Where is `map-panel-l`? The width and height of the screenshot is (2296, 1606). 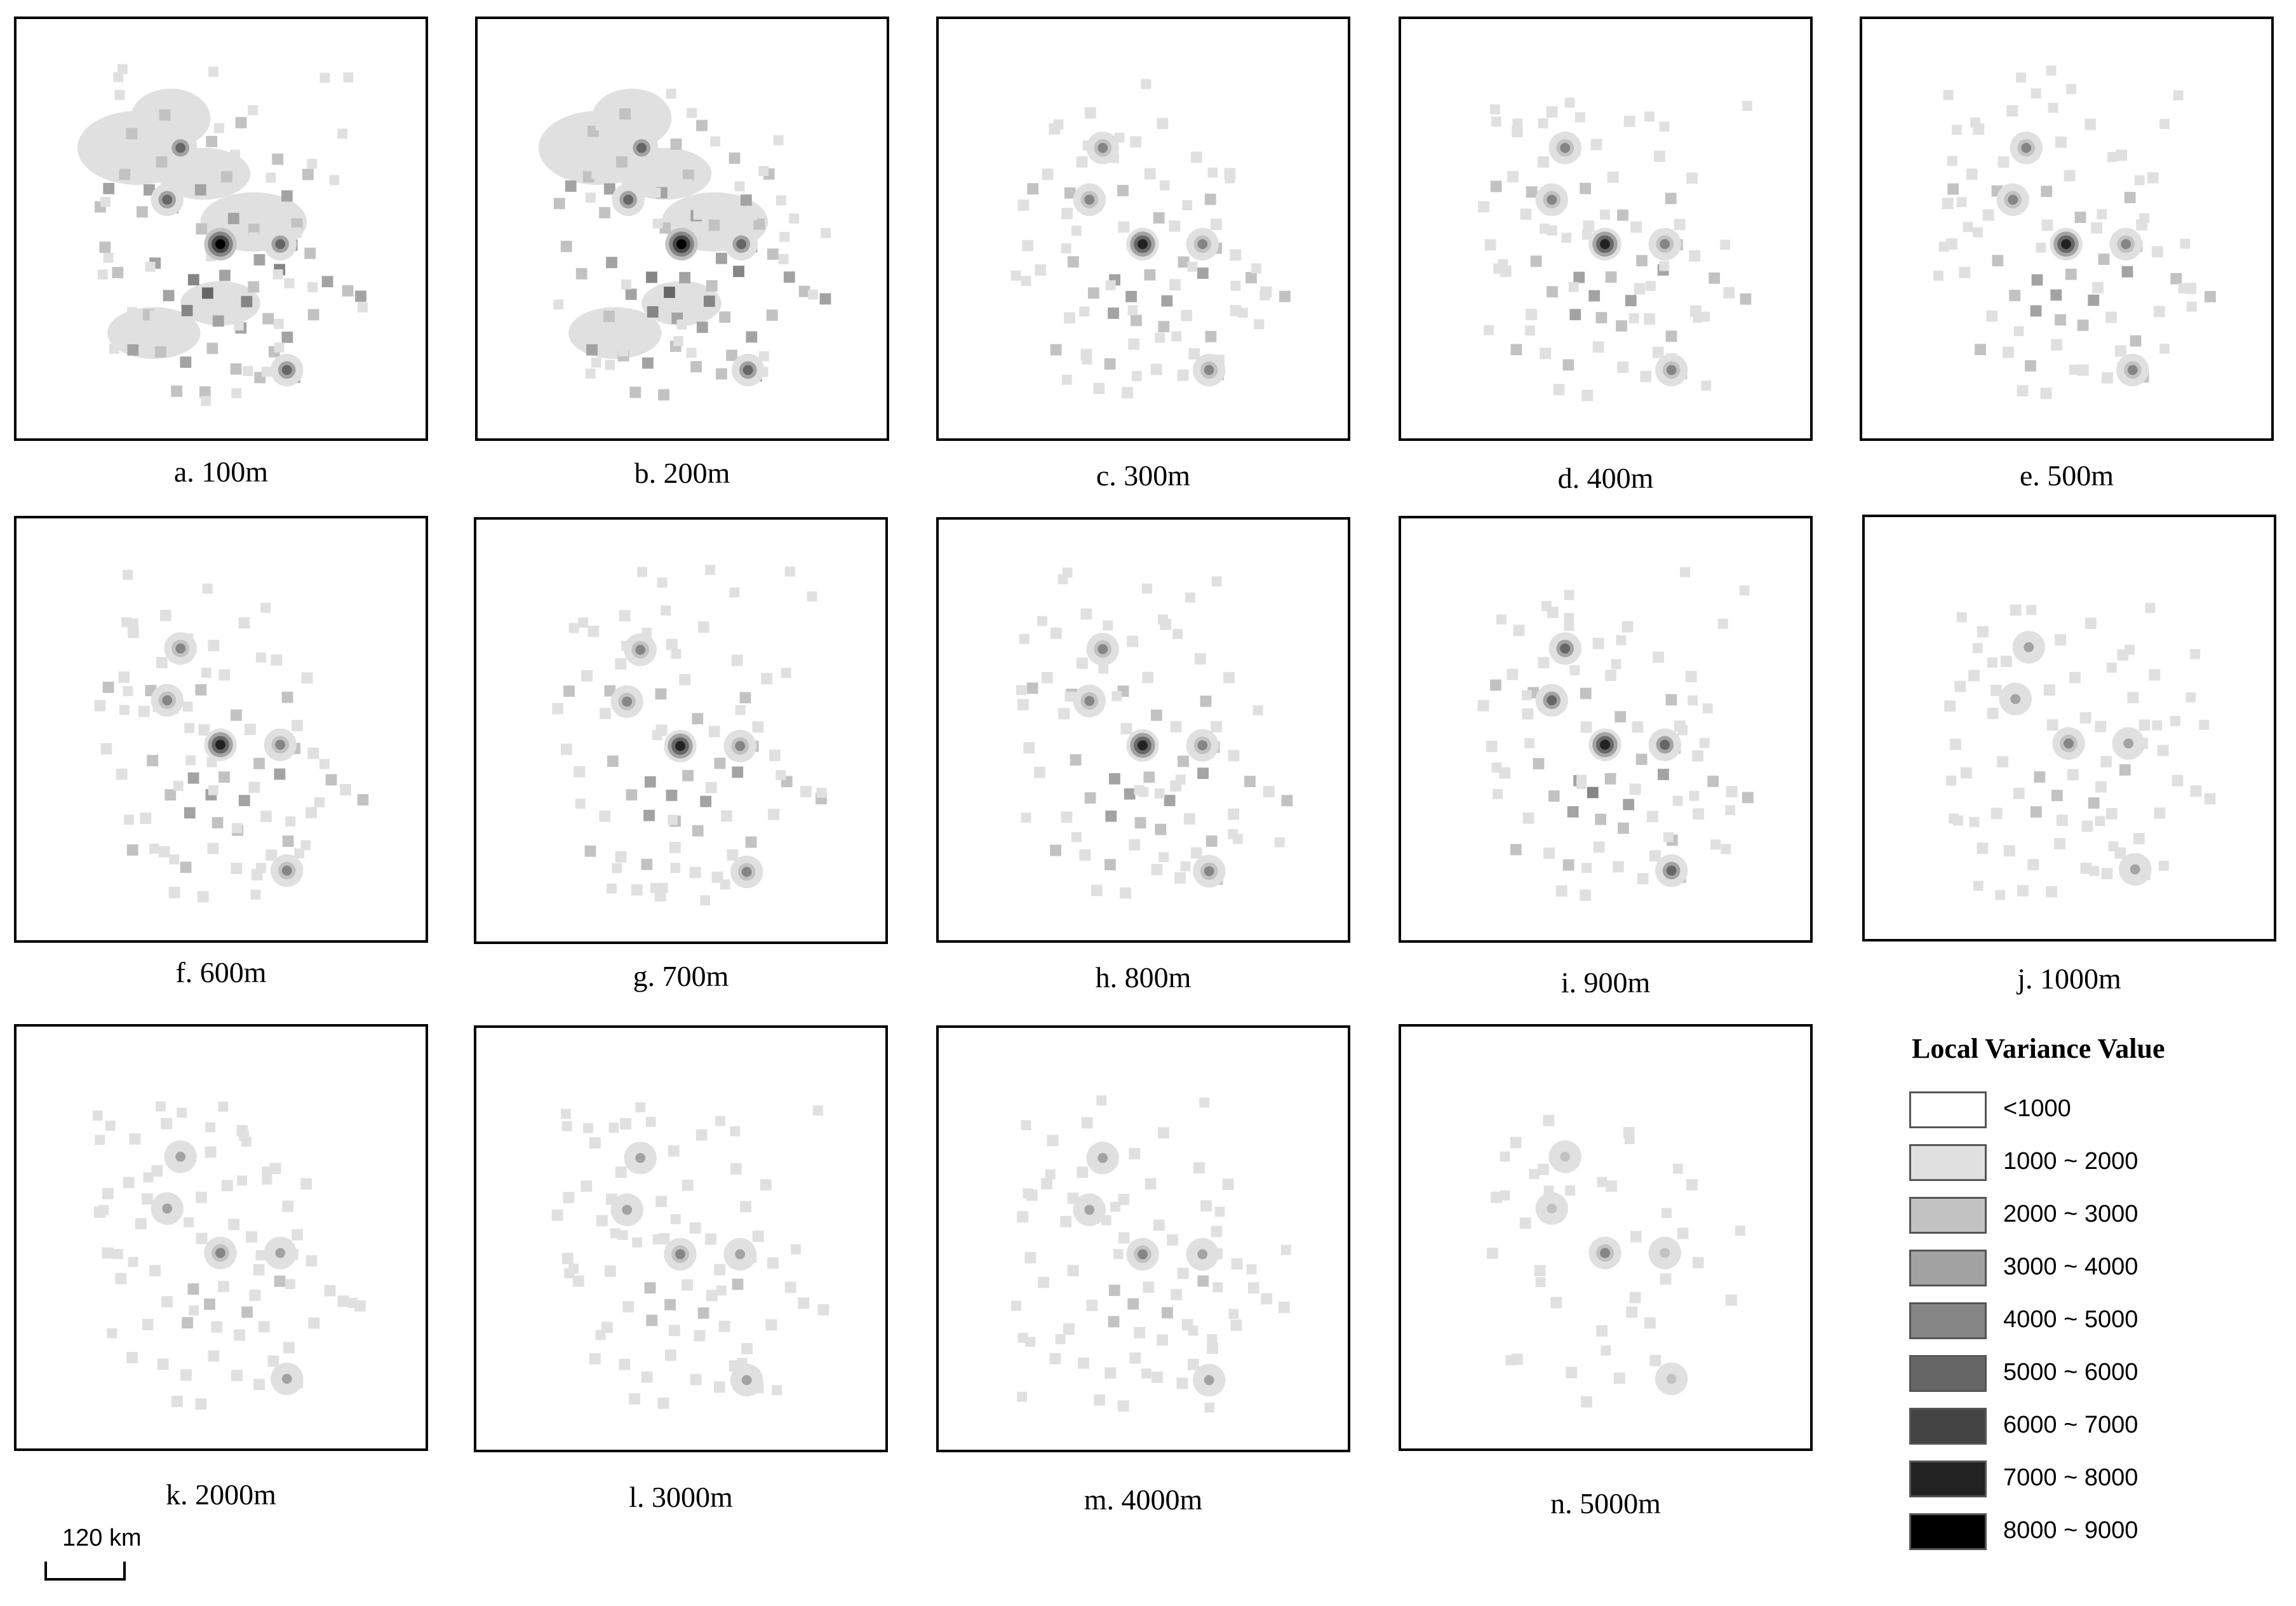
map-panel-l is located at coordinates (681, 1239).